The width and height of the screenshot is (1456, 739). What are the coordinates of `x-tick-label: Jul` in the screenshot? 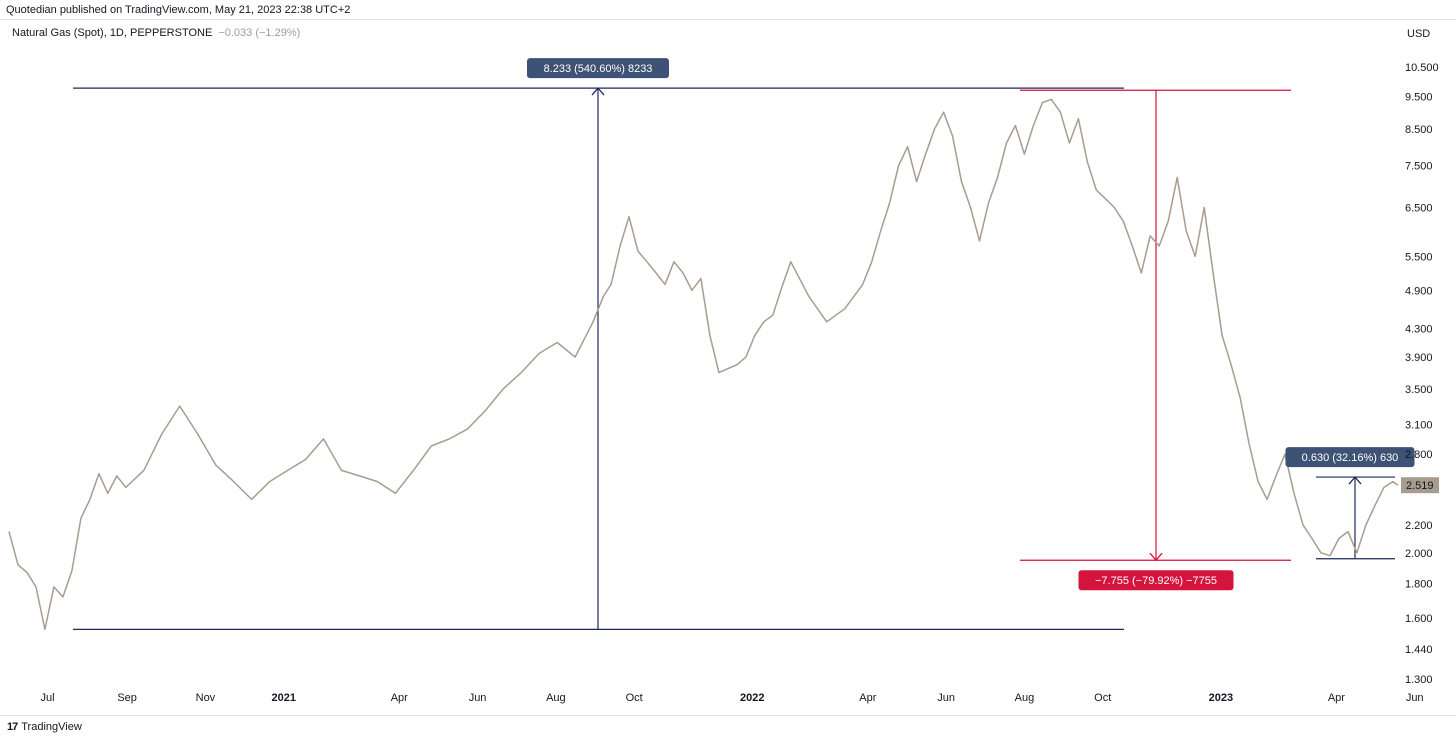 It's located at (47, 698).